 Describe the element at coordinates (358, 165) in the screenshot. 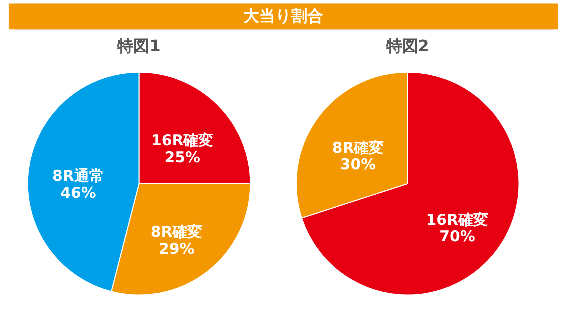

I see `data-label: 30%` at that location.